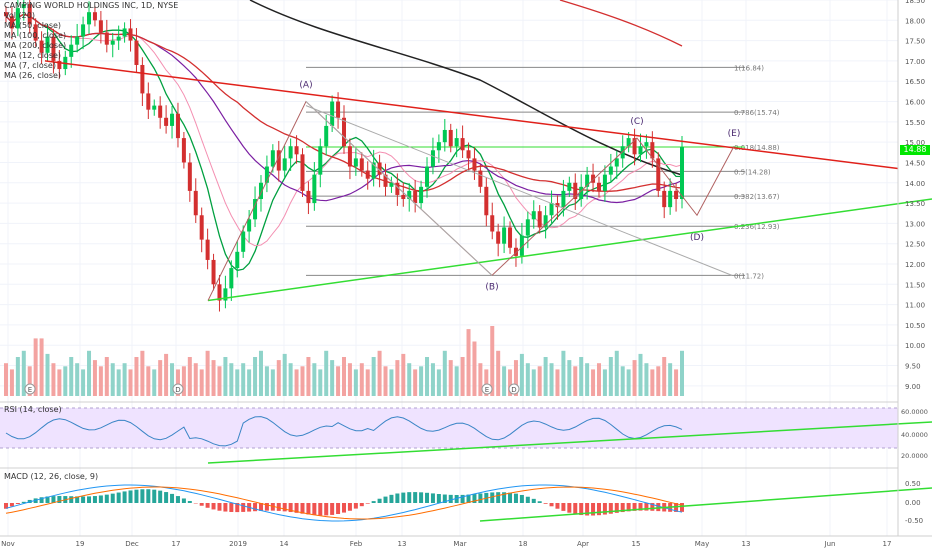 This screenshot has width=932, height=550. I want to click on fib-label: 0.786(15.74), so click(757, 113).